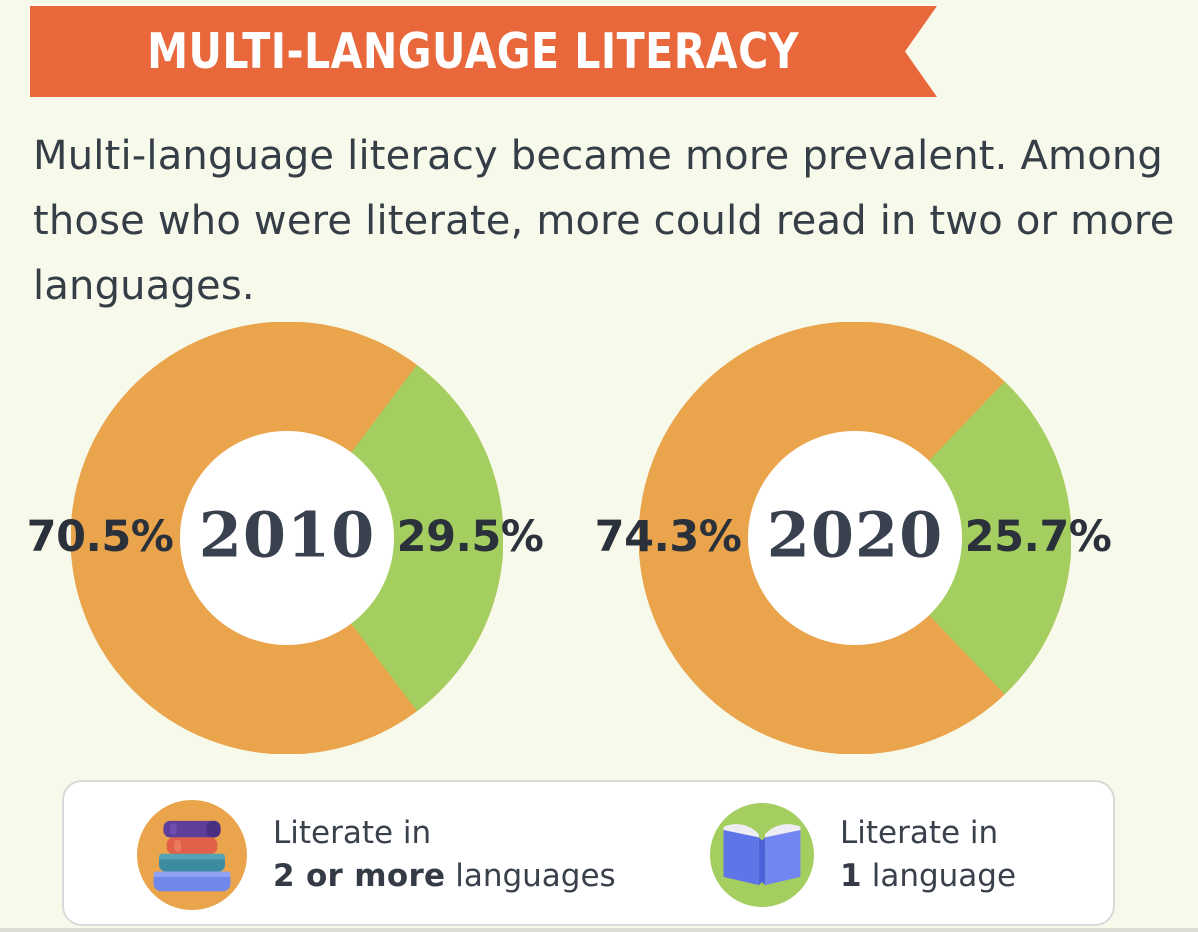 The image size is (1198, 932). Describe the element at coordinates (668, 537) in the screenshot. I see `donut-2020-multilingual-label: 74.3%` at that location.